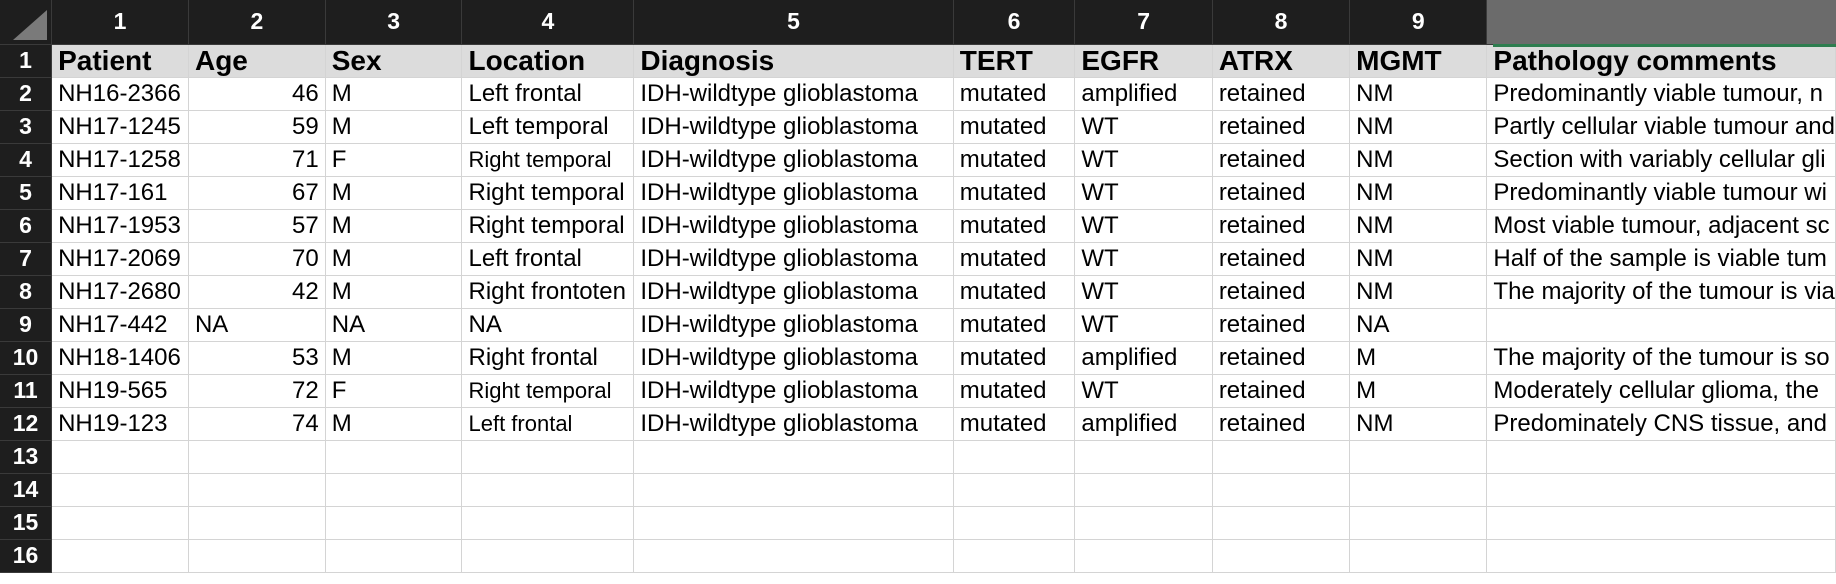 The image size is (1836, 584). I want to click on row-header: 3, so click(26, 127).